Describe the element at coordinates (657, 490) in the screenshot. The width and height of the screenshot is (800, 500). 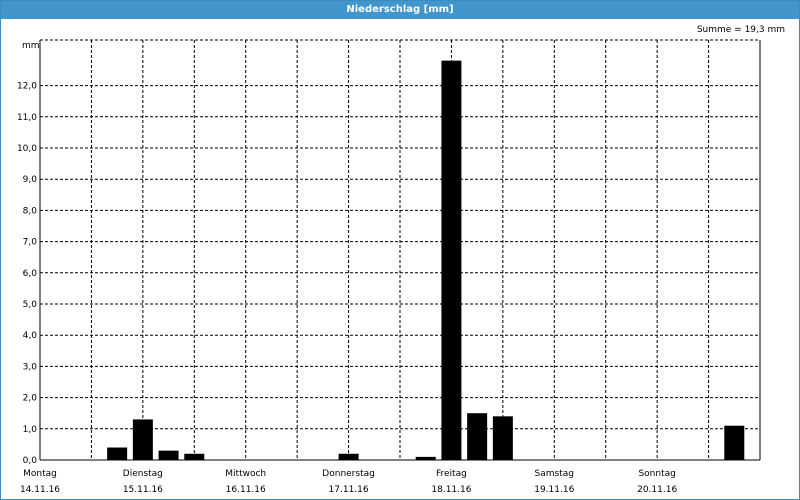
I see `x-date-label: 20.11.16` at that location.